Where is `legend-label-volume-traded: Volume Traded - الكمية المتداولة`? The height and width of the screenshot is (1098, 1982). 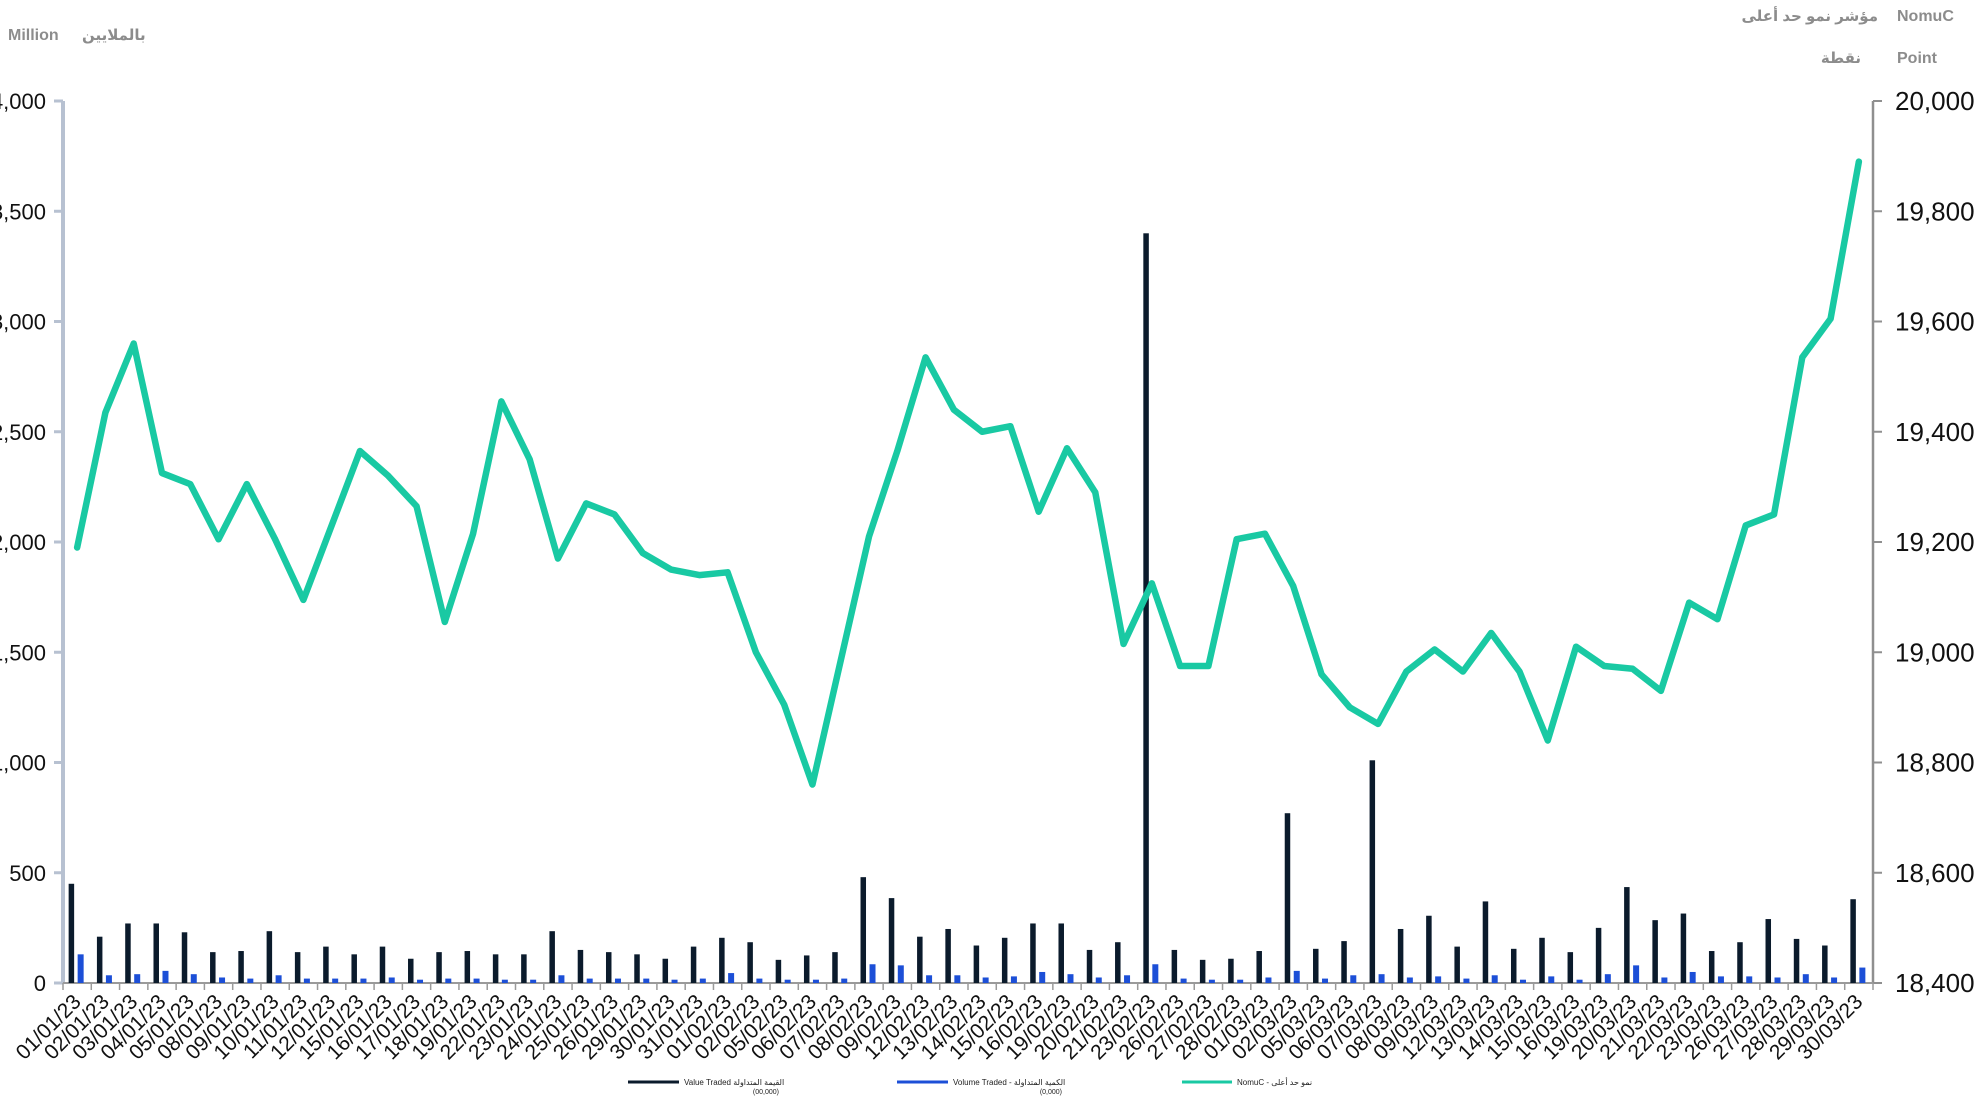 legend-label-volume-traded: Volume Traded - الكمية المتداولة is located at coordinates (1009, 1082).